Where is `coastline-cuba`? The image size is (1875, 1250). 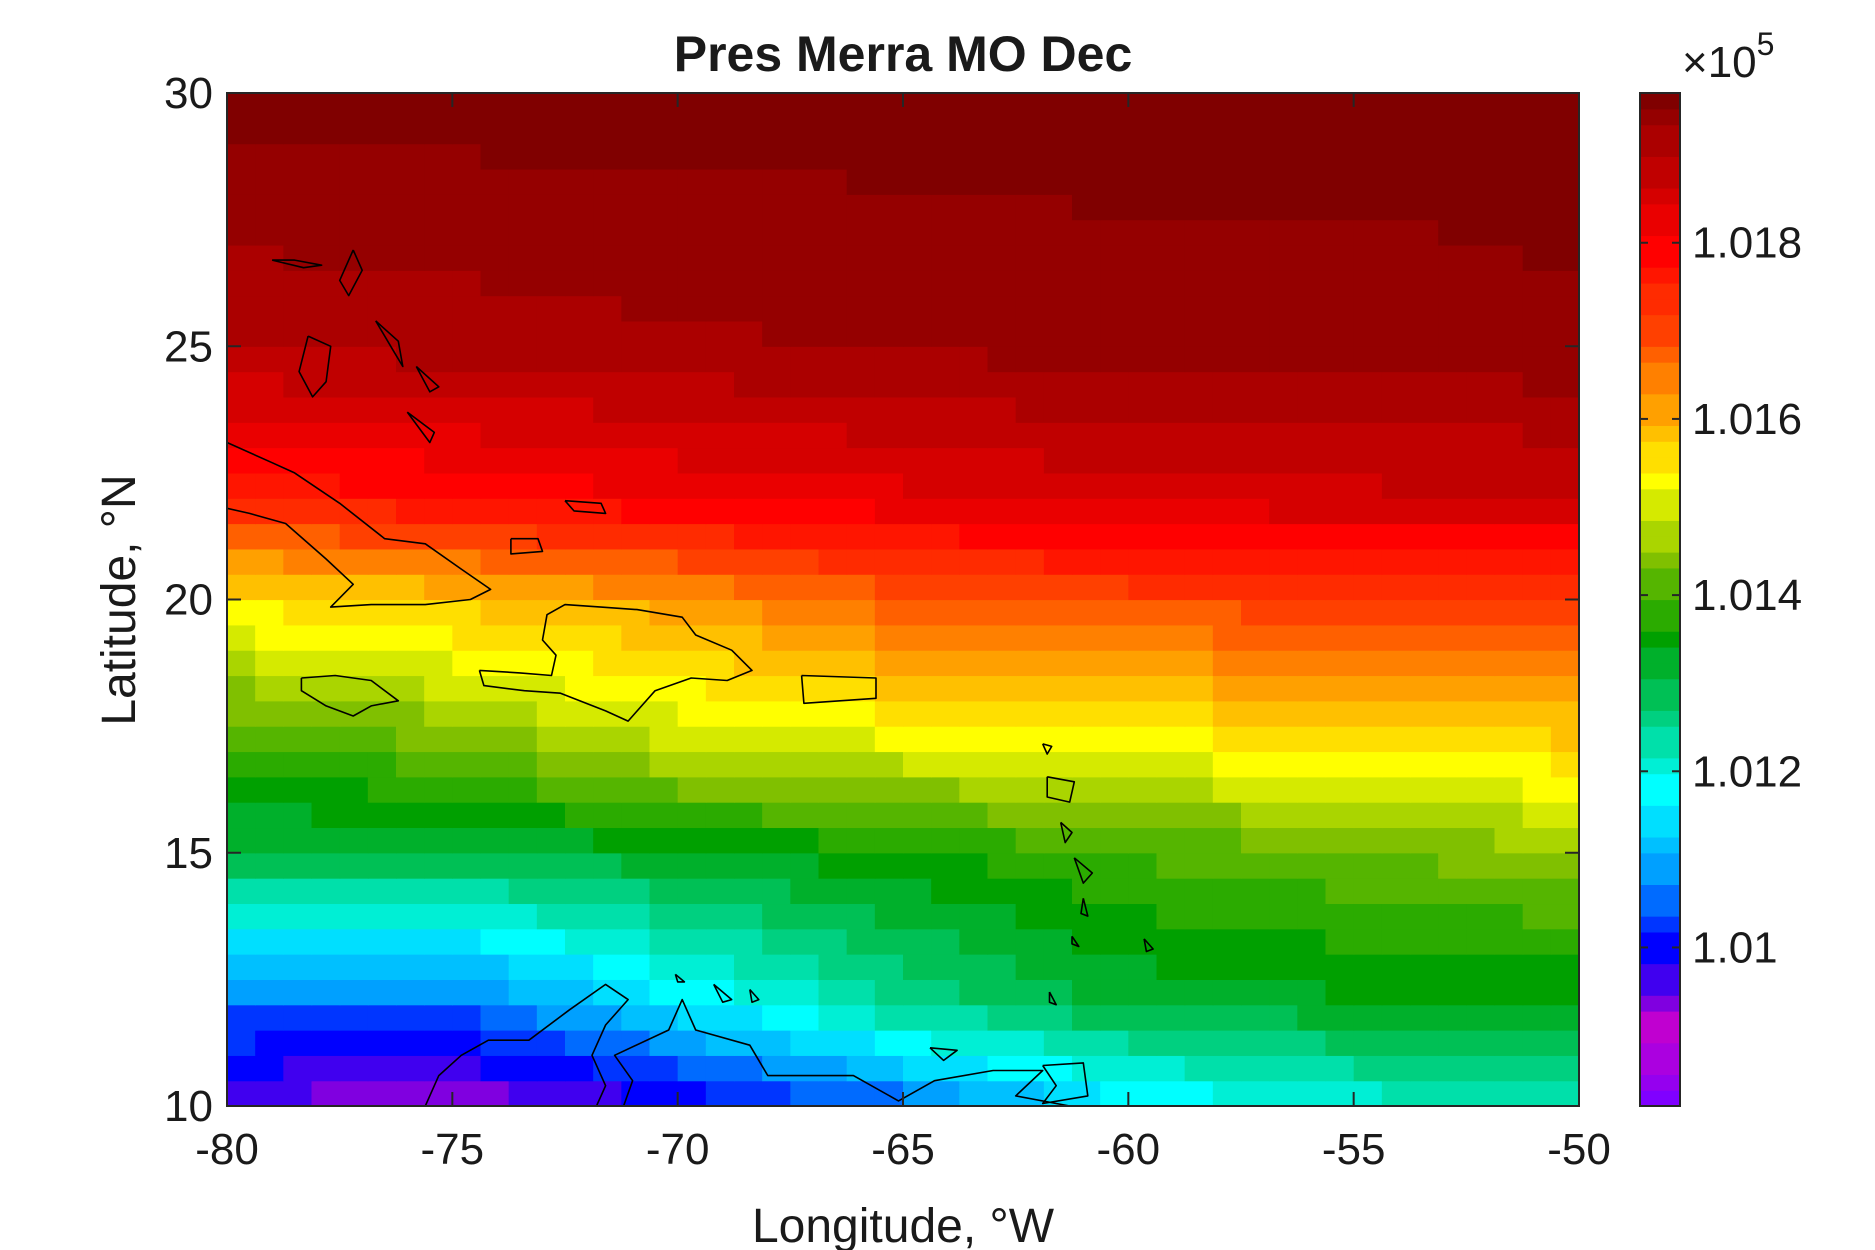
coastline-cuba is located at coordinates (359, 524).